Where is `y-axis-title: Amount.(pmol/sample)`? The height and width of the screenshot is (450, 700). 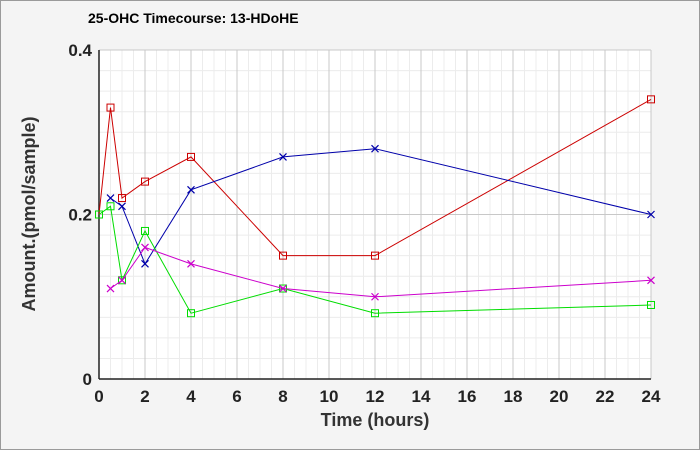 y-axis-title: Amount.(pmol/sample) is located at coordinates (29, 213).